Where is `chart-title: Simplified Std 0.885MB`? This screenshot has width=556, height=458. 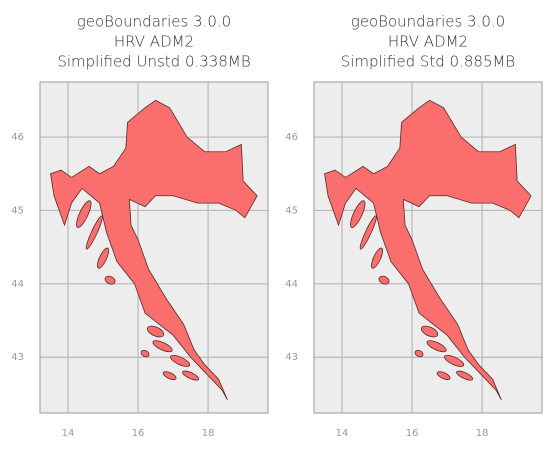
chart-title: Simplified Std 0.885MB is located at coordinates (428, 62).